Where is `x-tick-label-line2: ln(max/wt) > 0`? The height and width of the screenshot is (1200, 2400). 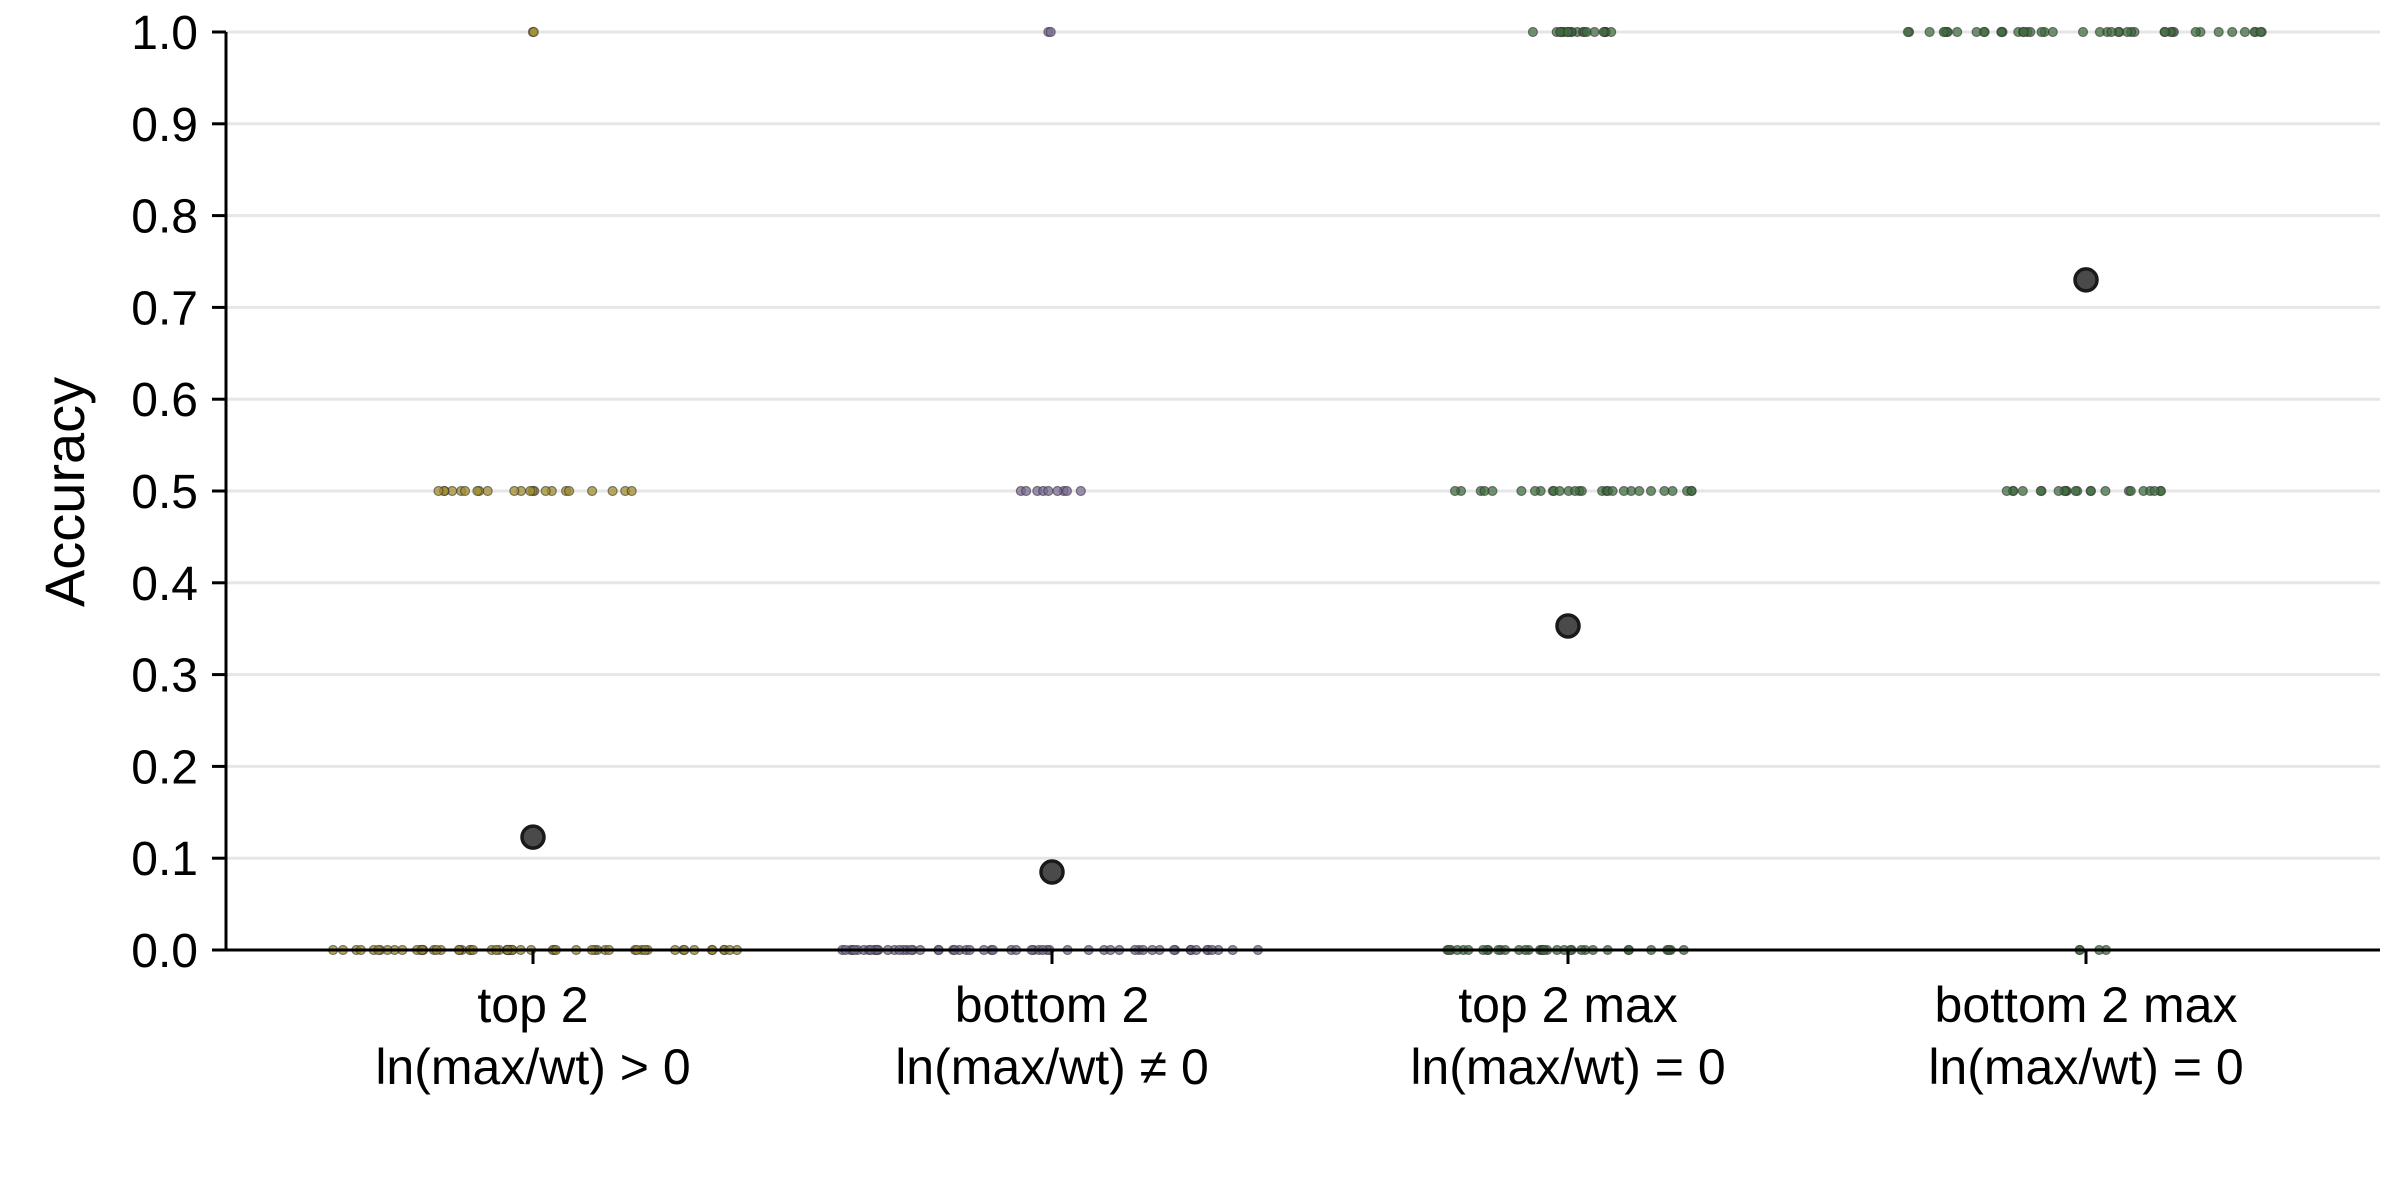 x-tick-label-line2: ln(max/wt) > 0 is located at coordinates (532, 1067).